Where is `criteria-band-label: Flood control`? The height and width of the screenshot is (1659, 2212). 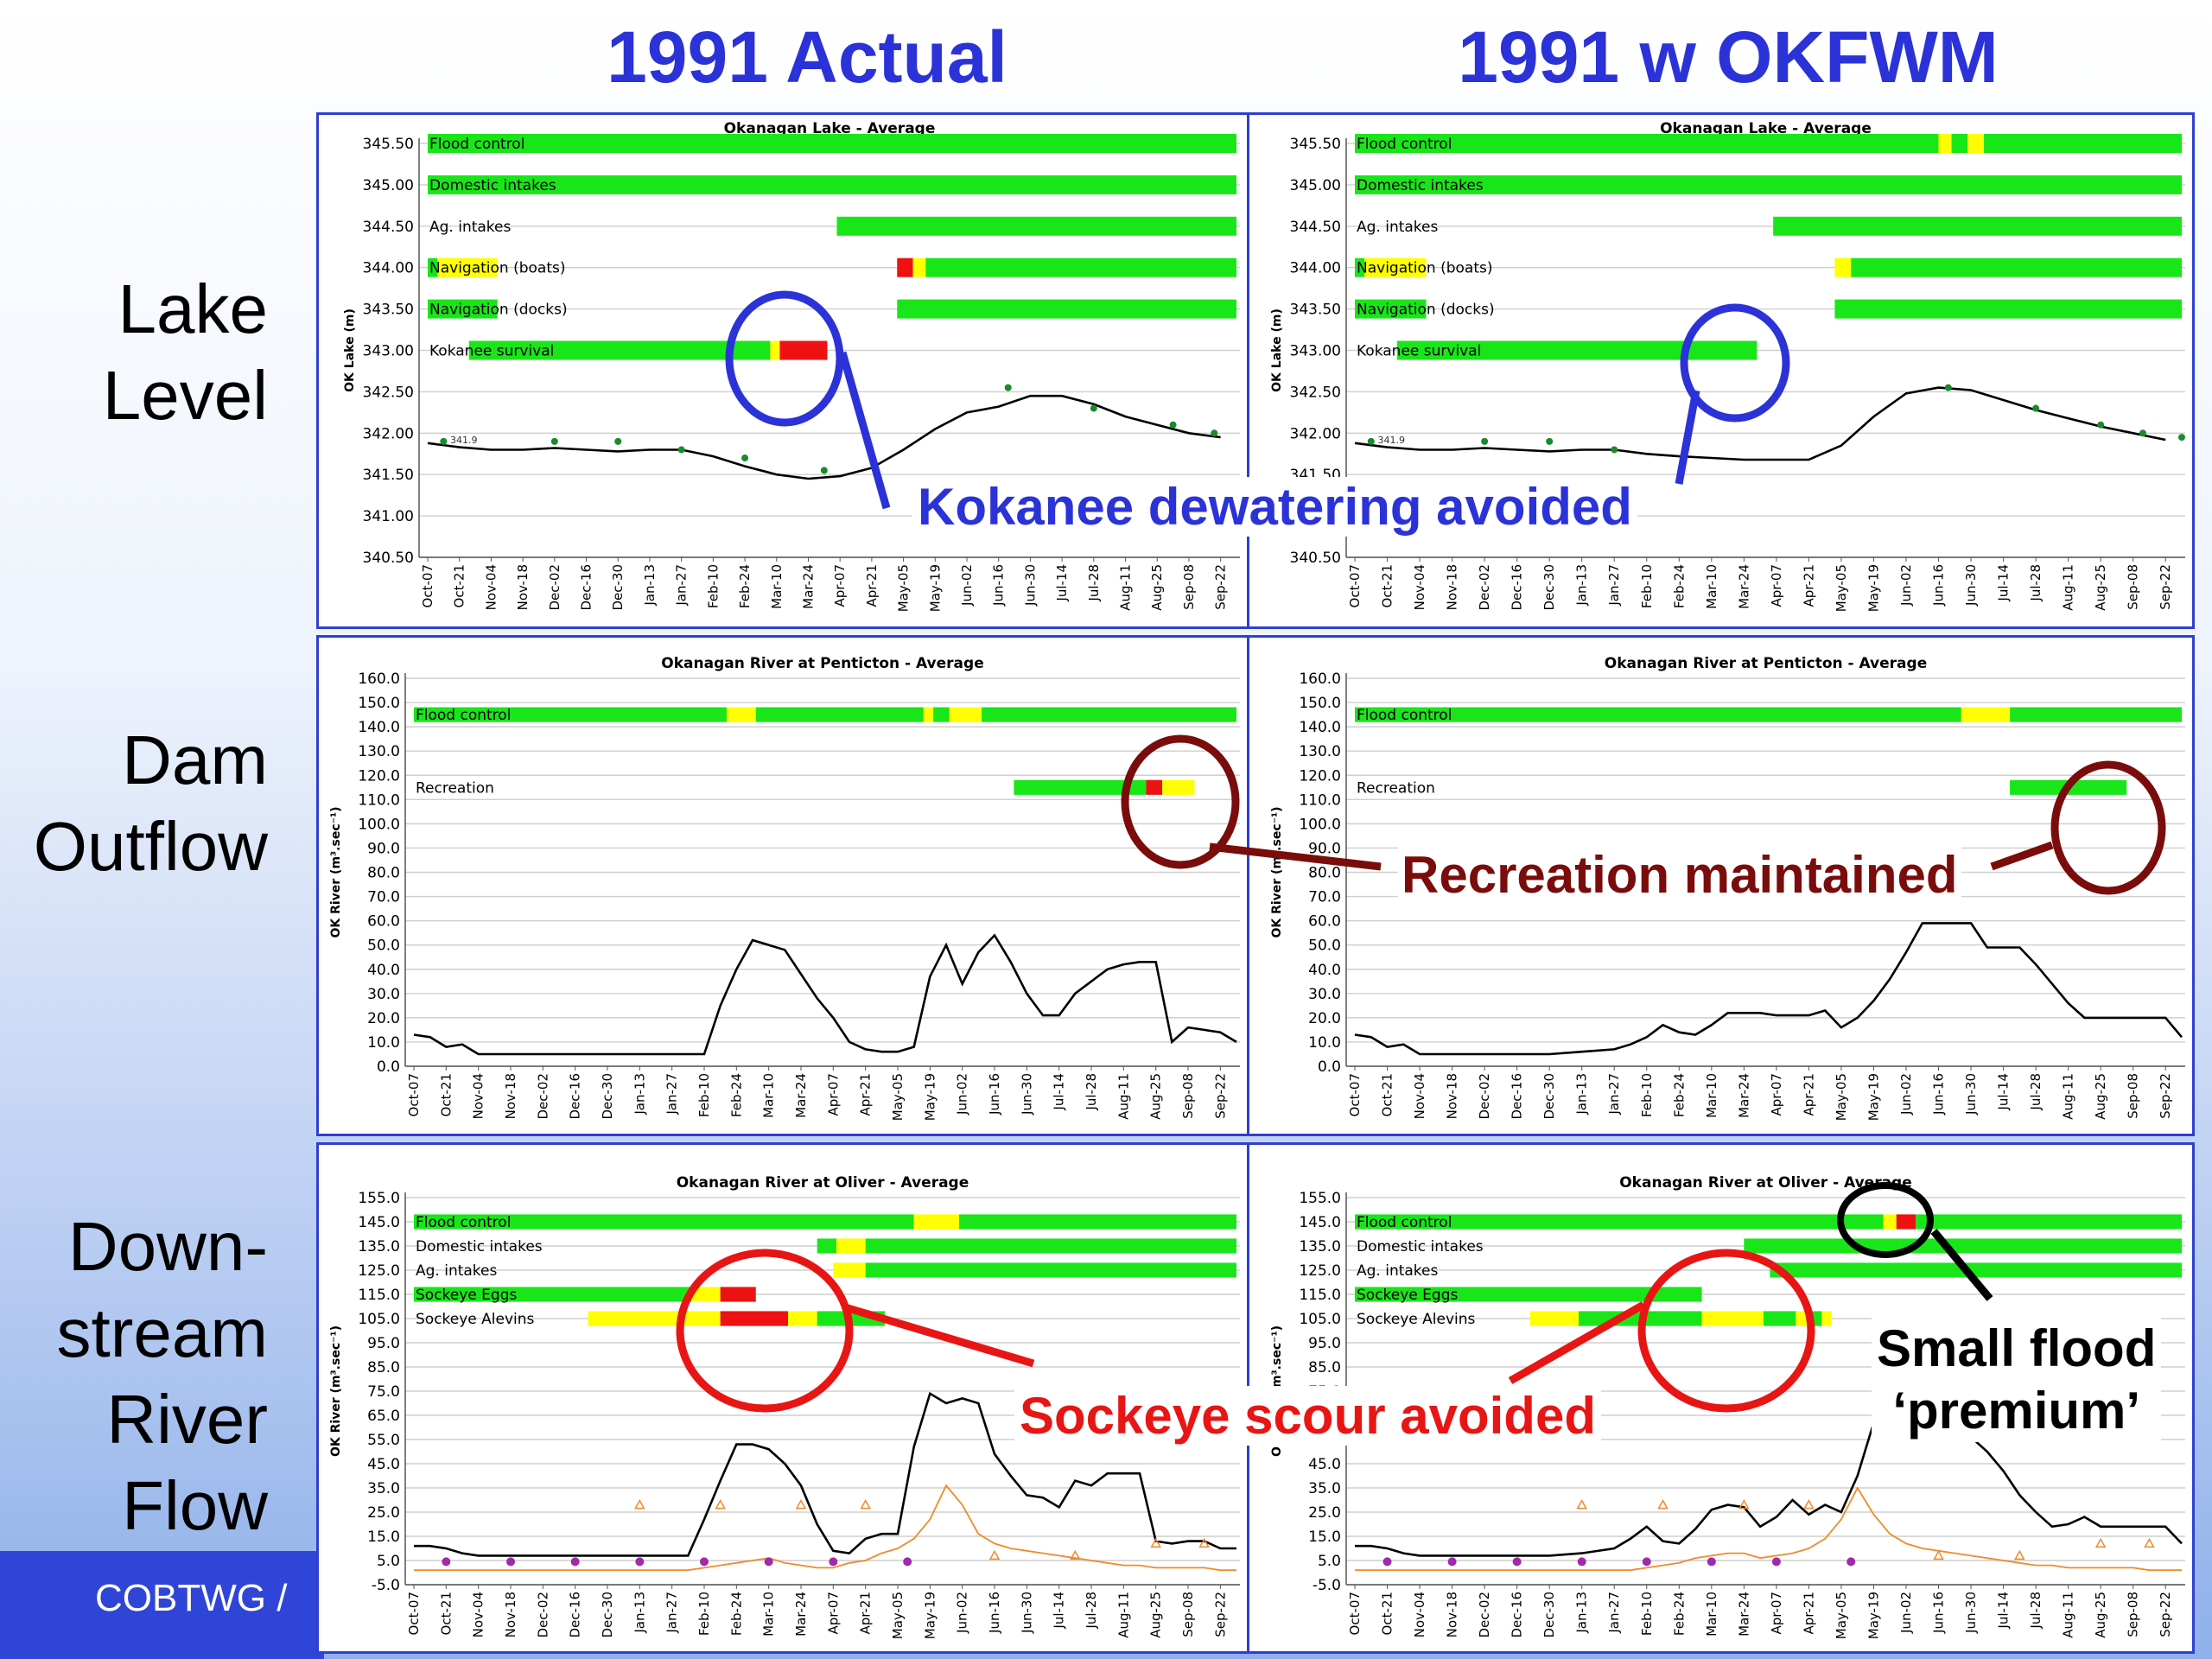 criteria-band-label: Flood control is located at coordinates (477, 144).